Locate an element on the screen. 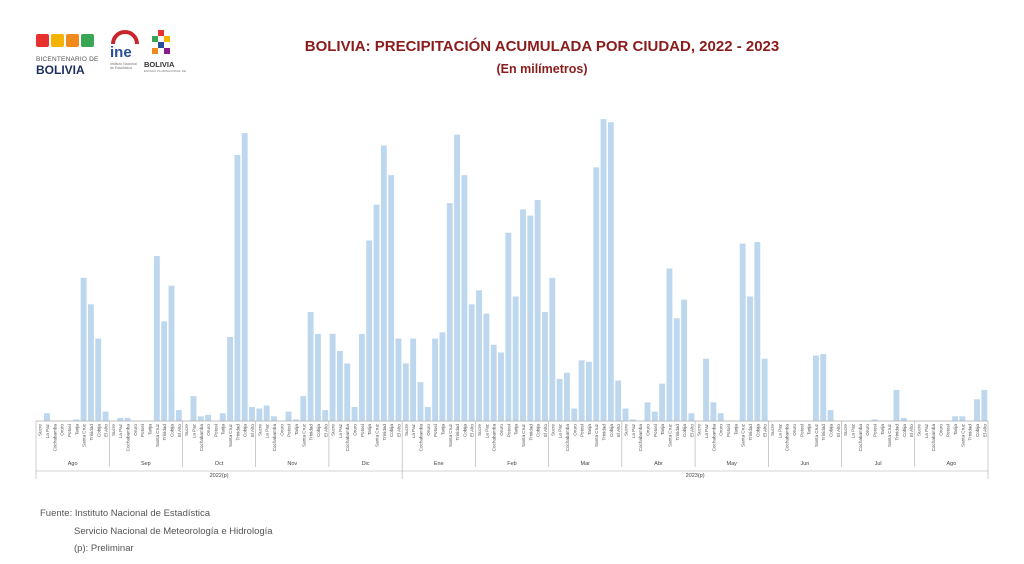 This screenshot has height=564, width=1024. bar-jun-santa-cruz is located at coordinates (815, 388).